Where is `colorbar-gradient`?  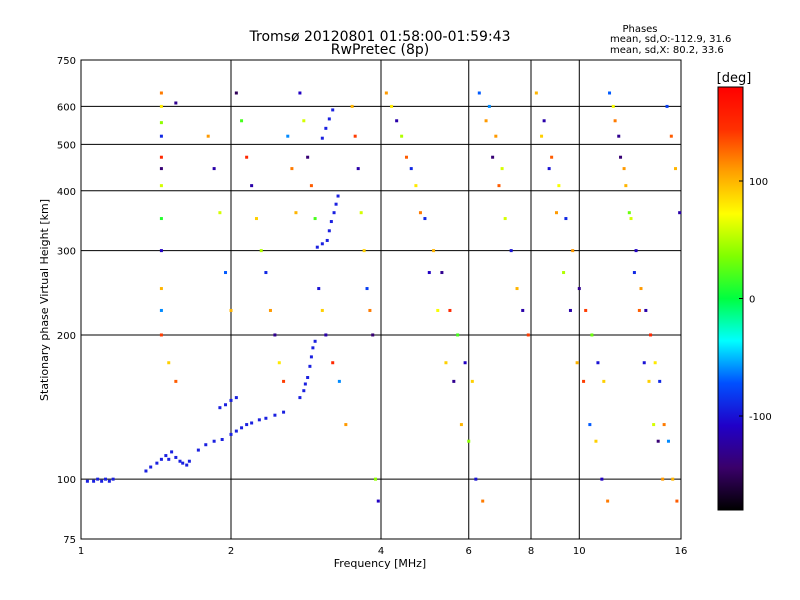
colorbar-gradient is located at coordinates (730, 298).